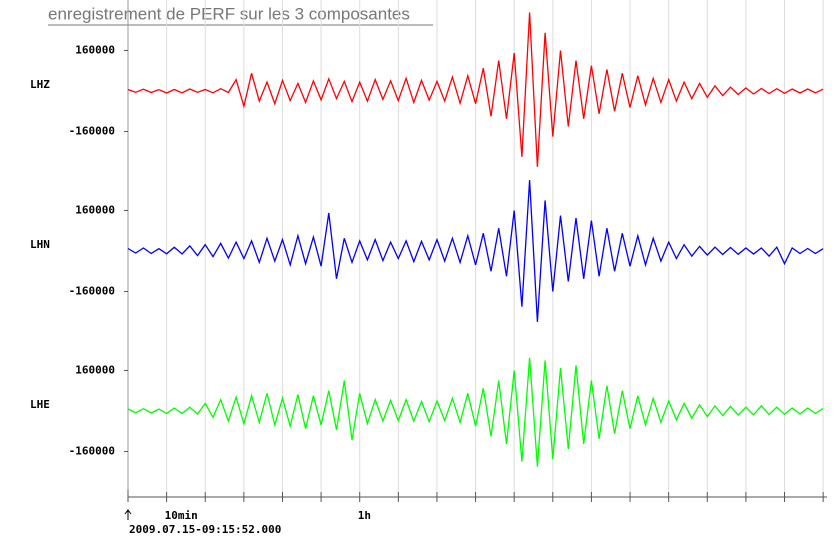  Describe the element at coordinates (205, 529) in the screenshot. I see `start-time: 2009.07.15-09:15:52.000` at that location.